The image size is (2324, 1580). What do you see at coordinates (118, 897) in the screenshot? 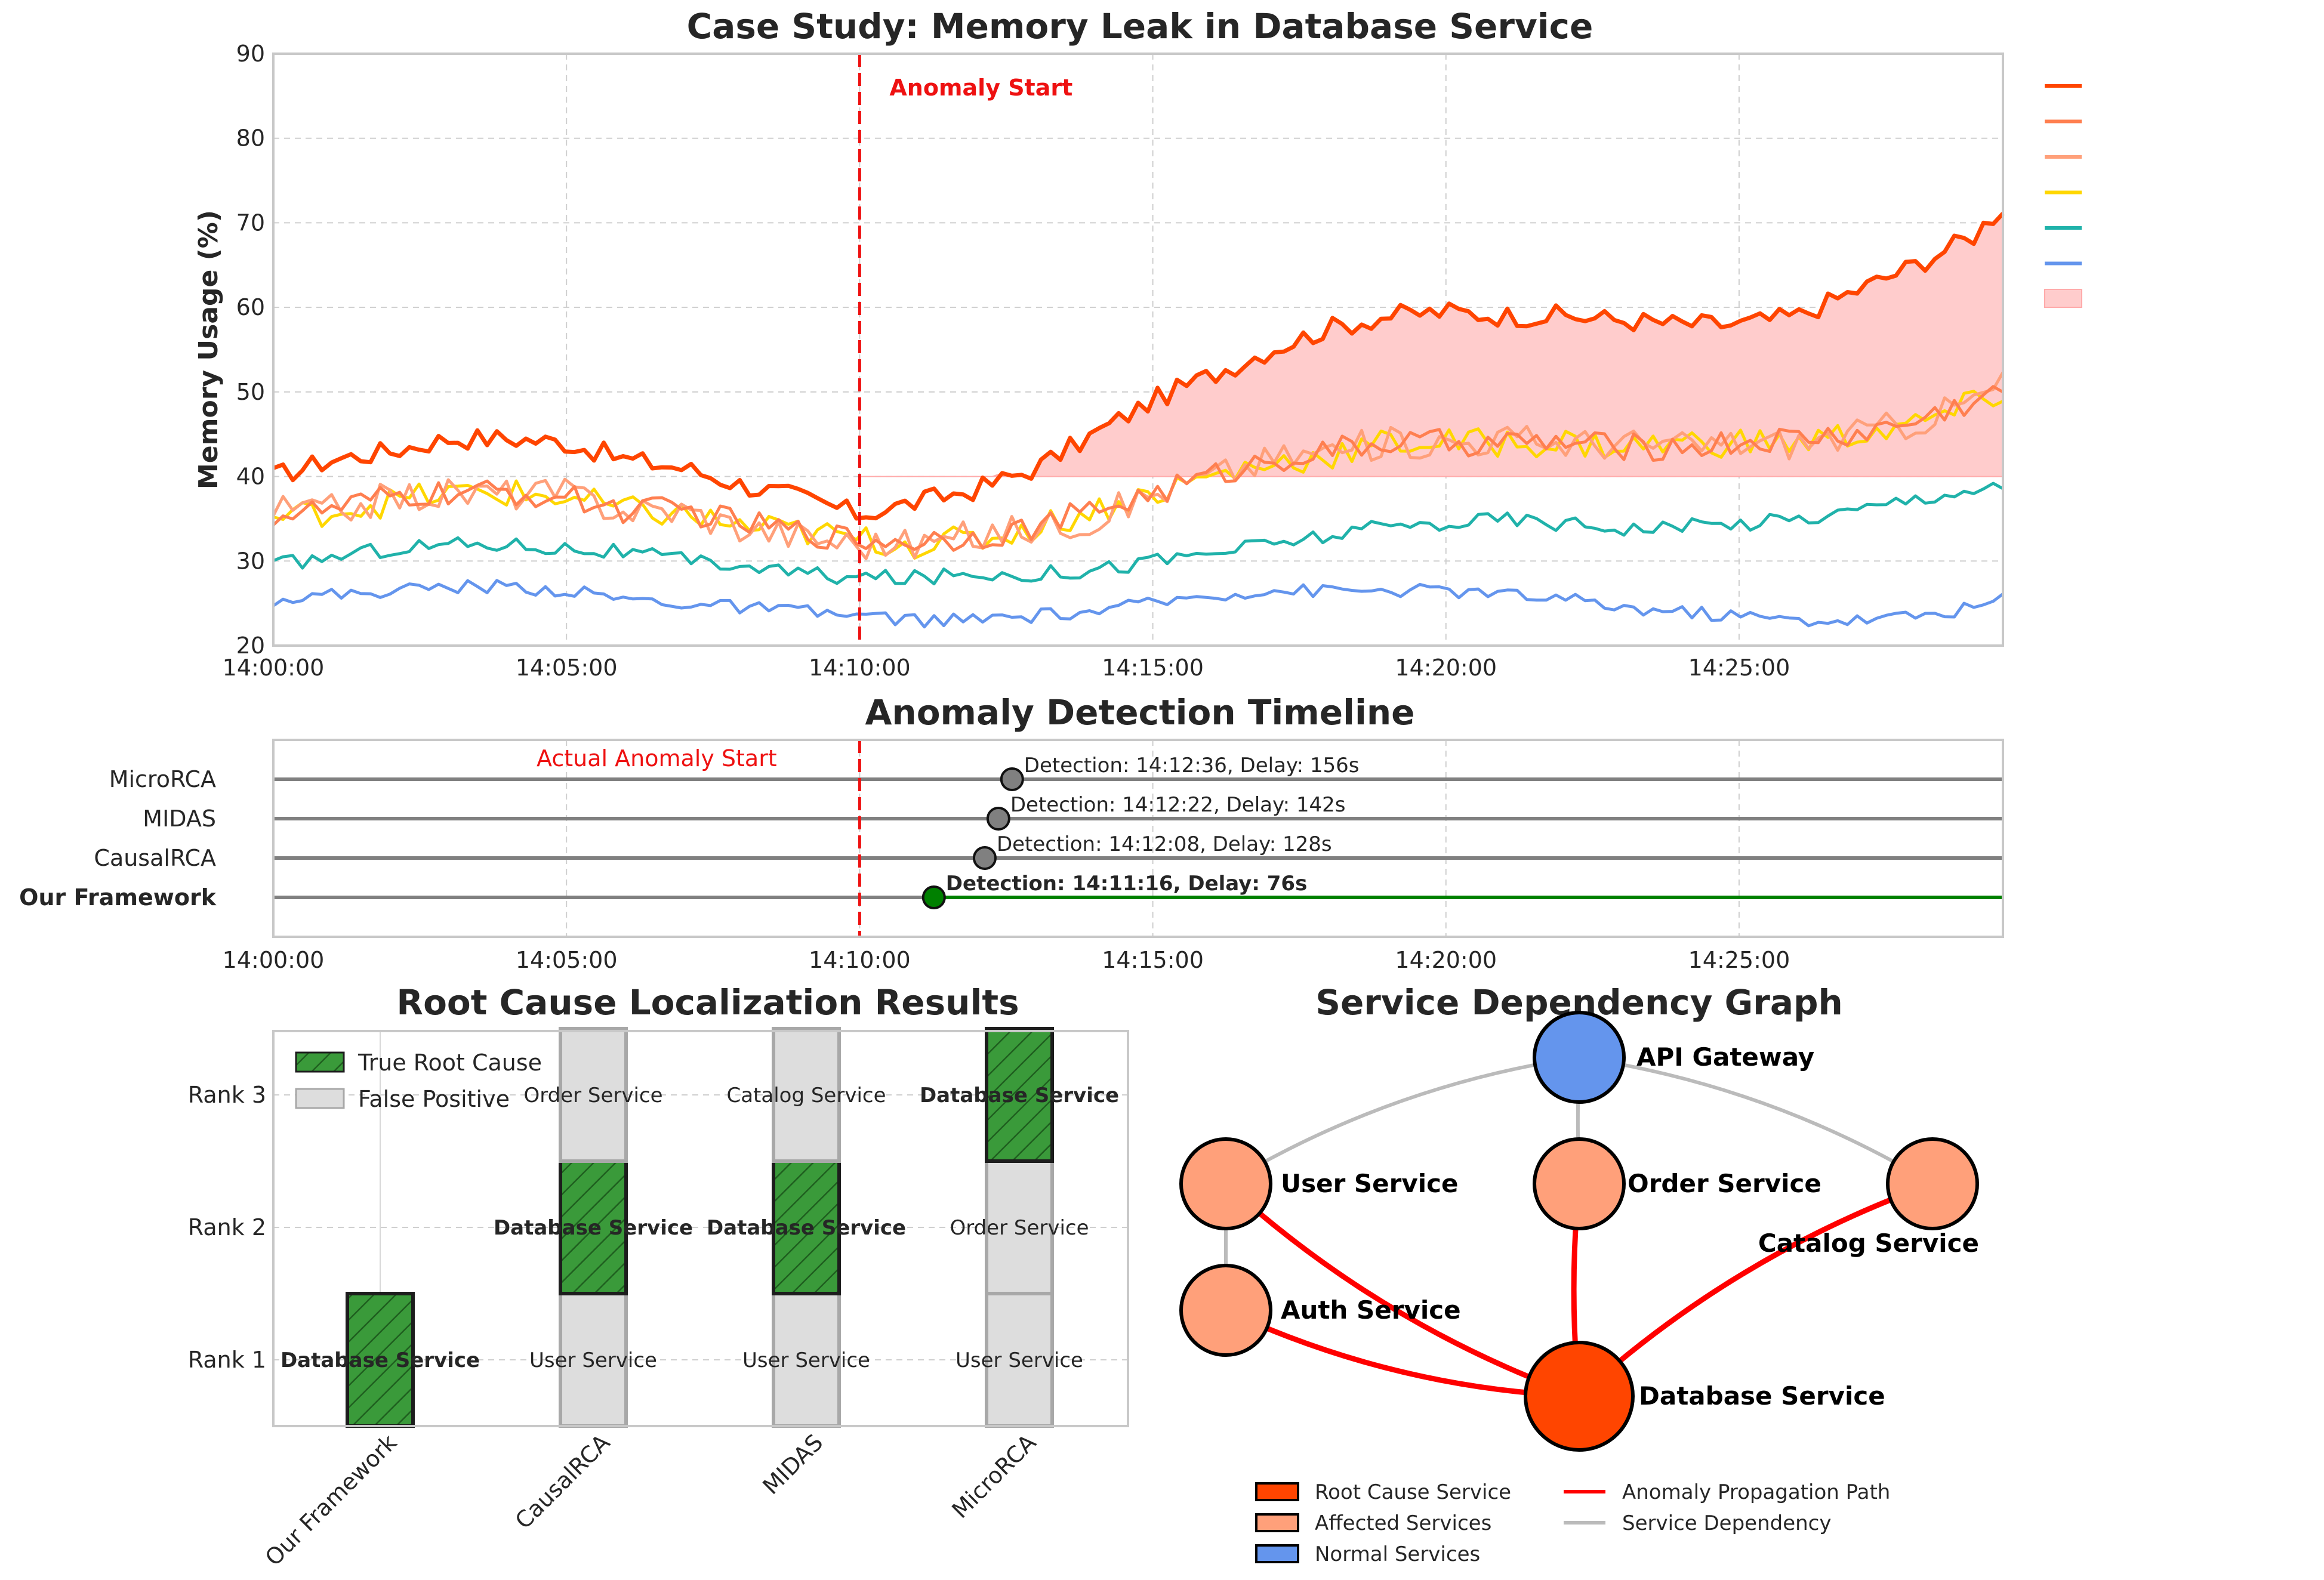
I see `method-label: Our Framework` at bounding box center [118, 897].